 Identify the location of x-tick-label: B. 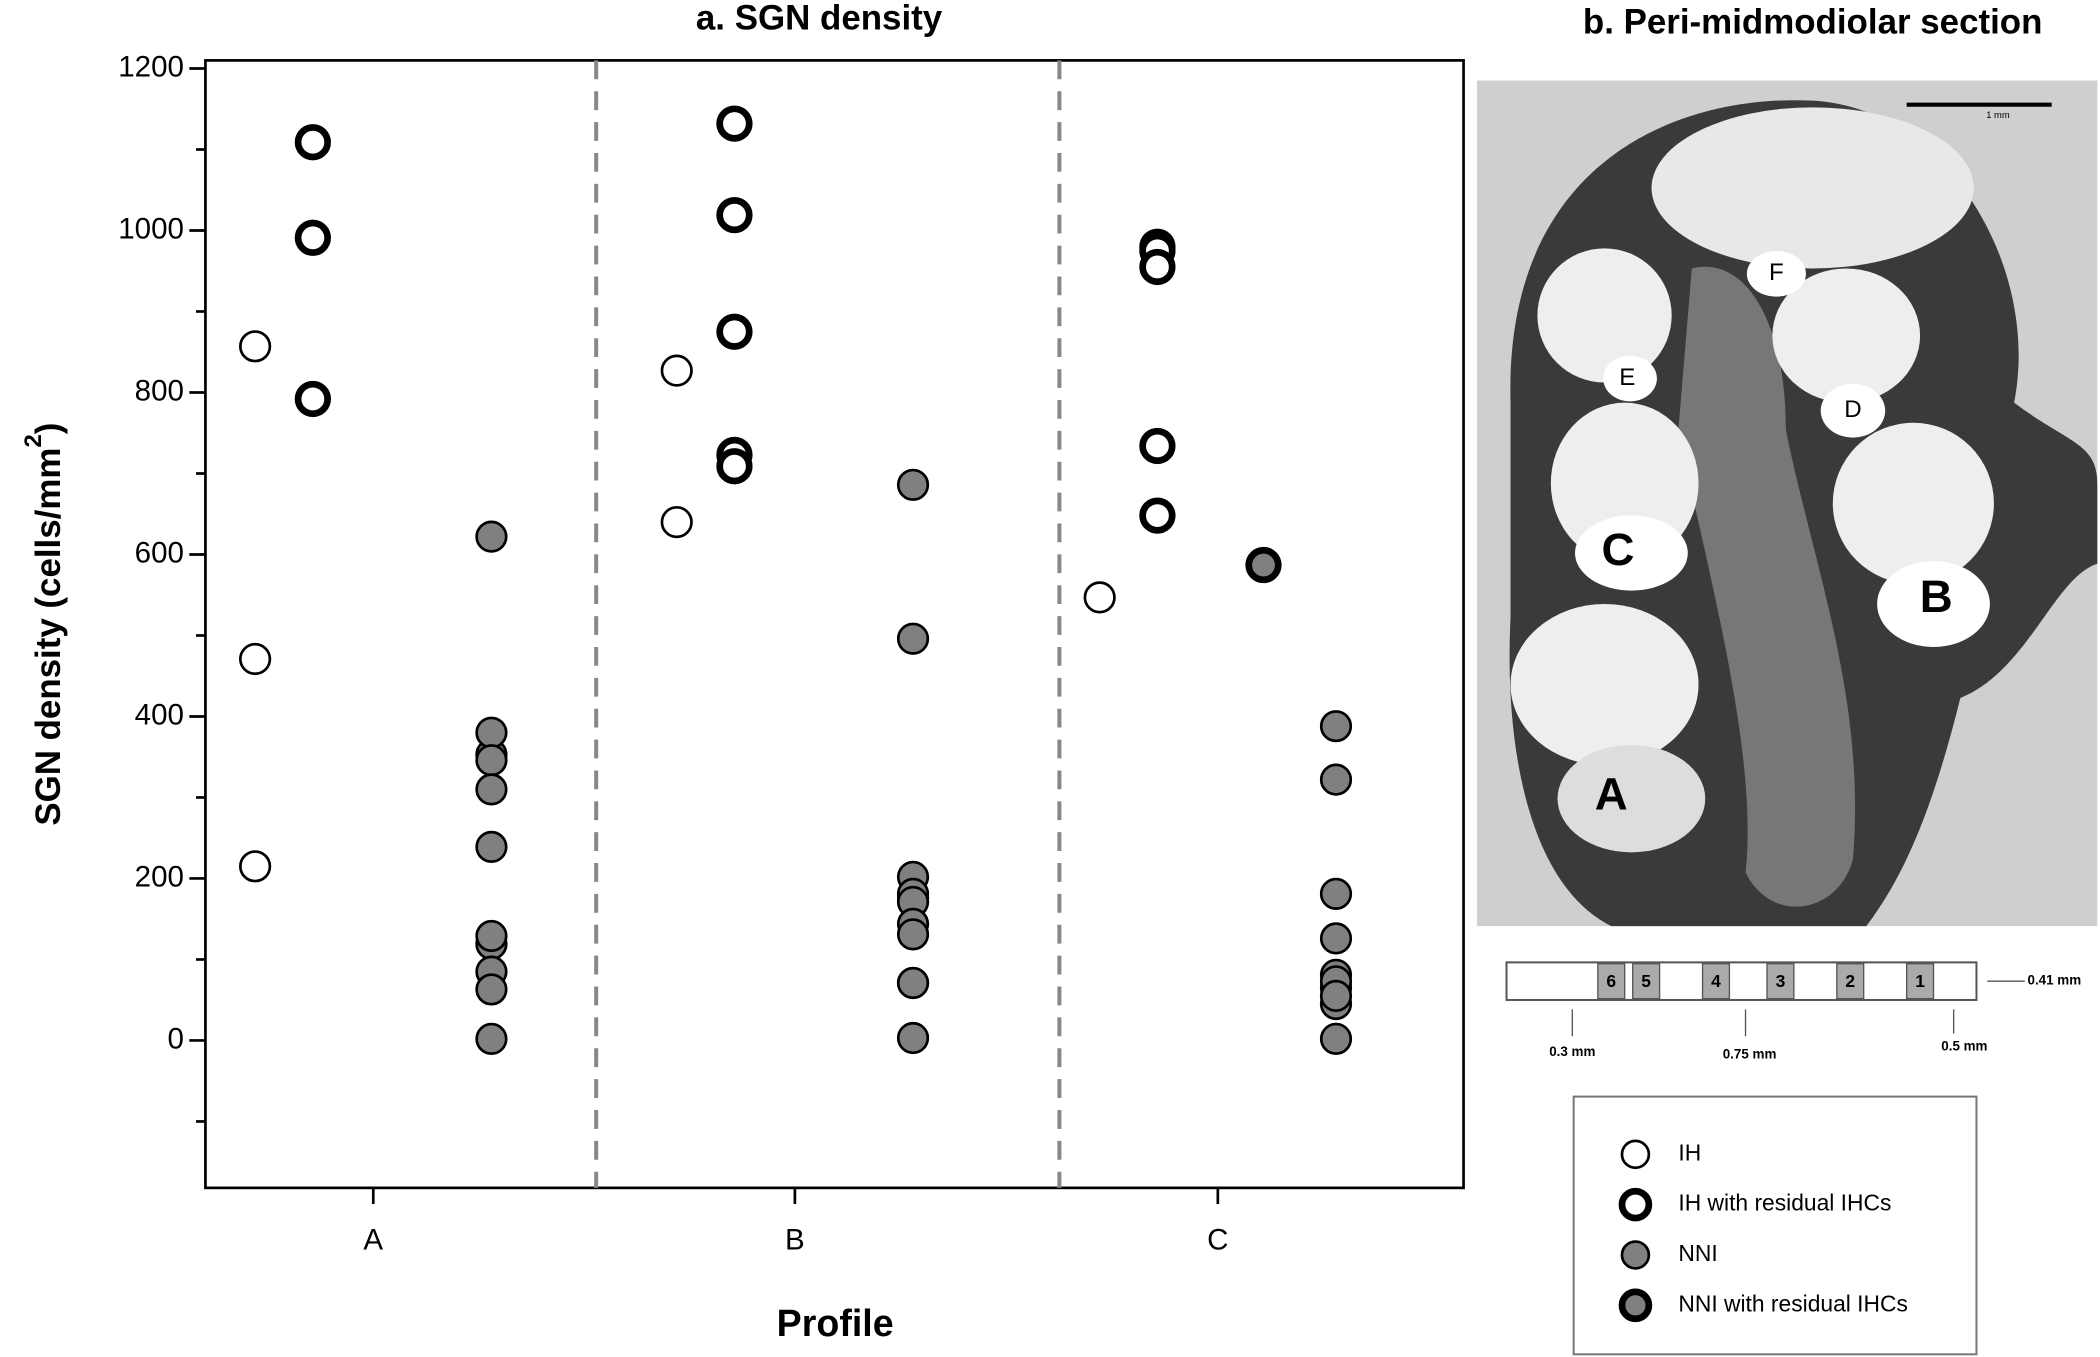
(795, 1239).